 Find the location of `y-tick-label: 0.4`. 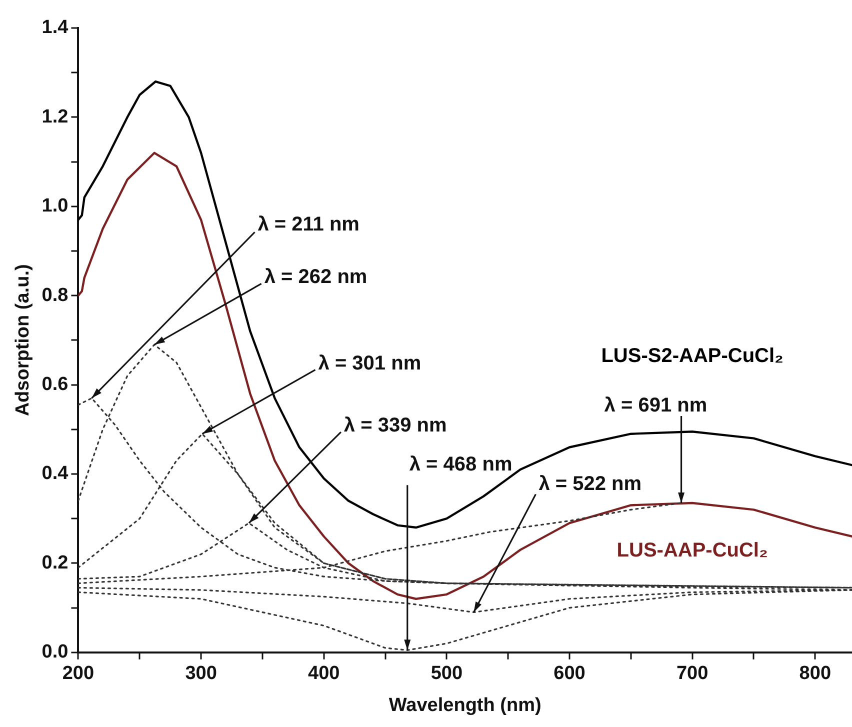

y-tick-label: 0.4 is located at coordinates (55, 473).